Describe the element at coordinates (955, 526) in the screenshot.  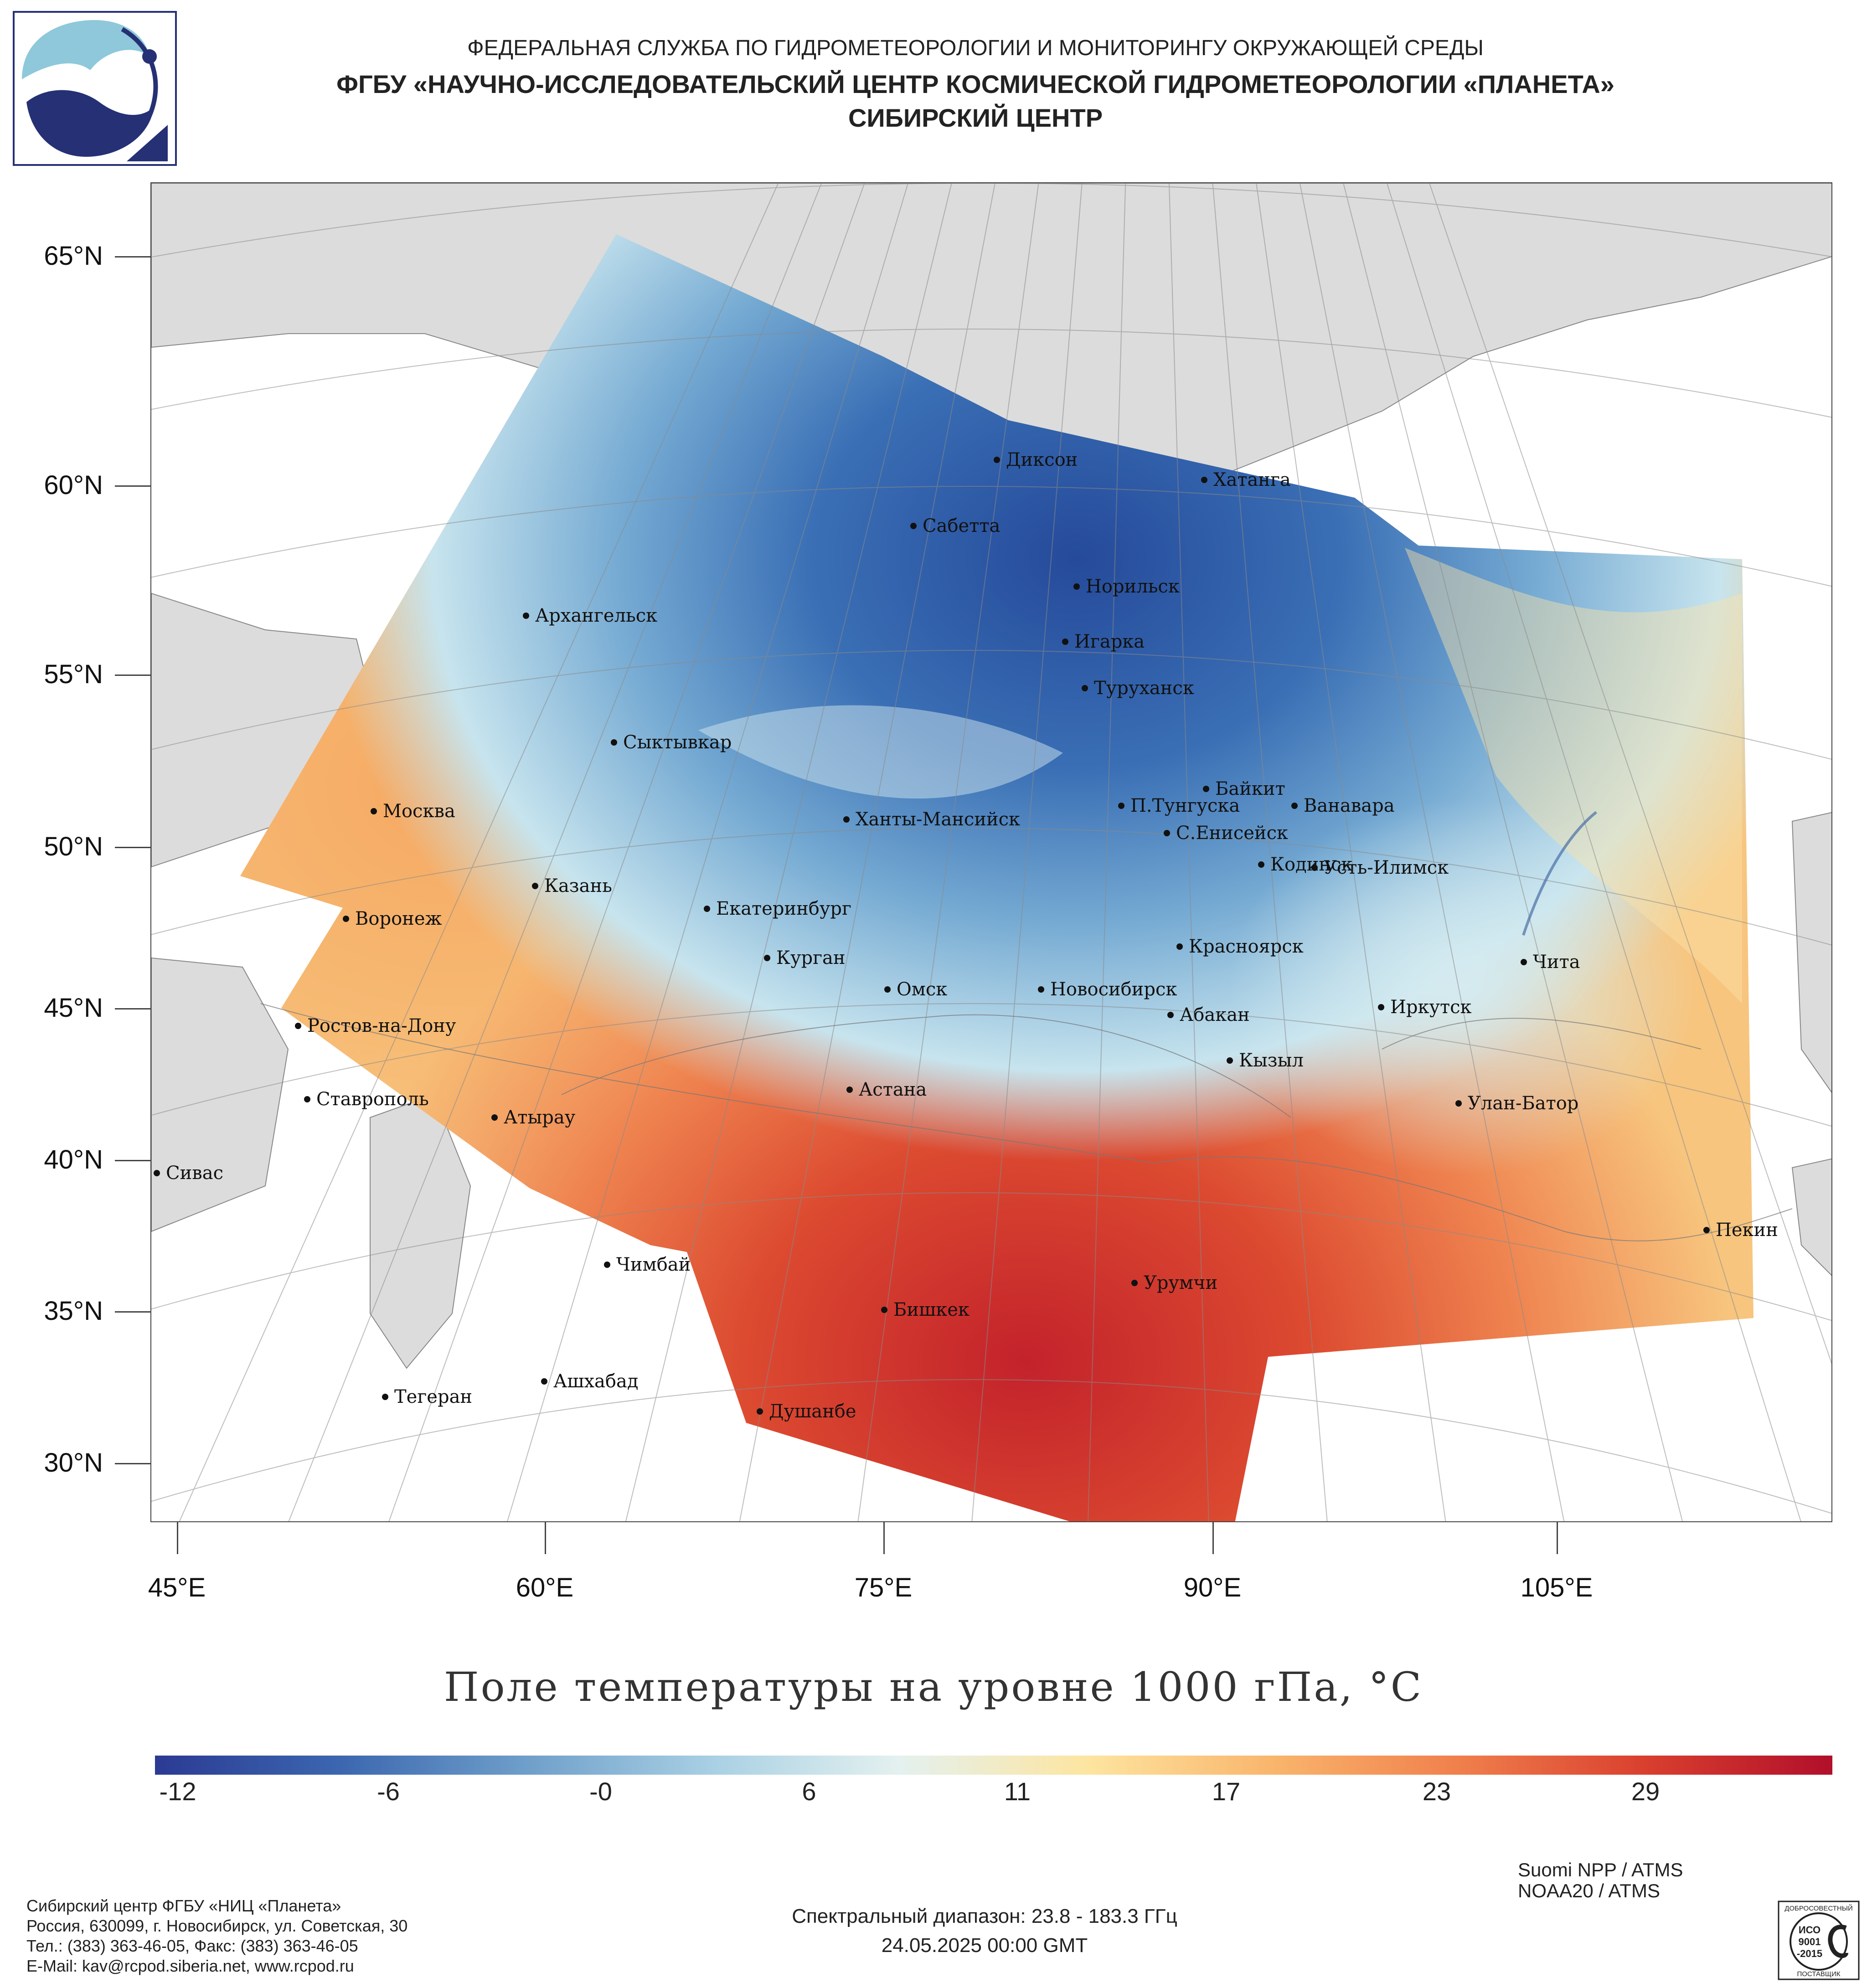
I see `city-marker: Сабетта` at that location.